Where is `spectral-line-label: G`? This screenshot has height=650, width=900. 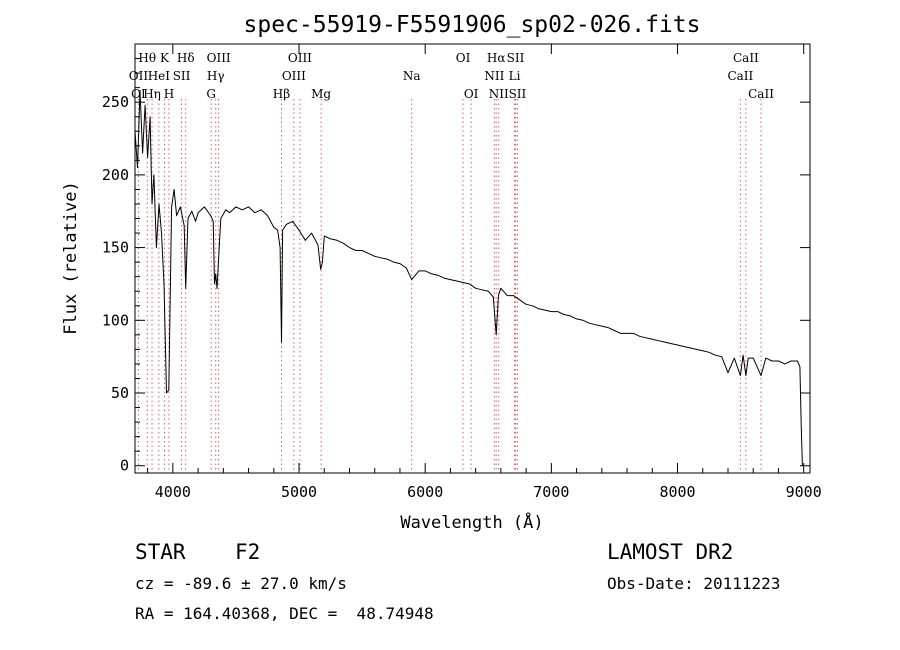
spectral-line-label: G is located at coordinates (211, 94).